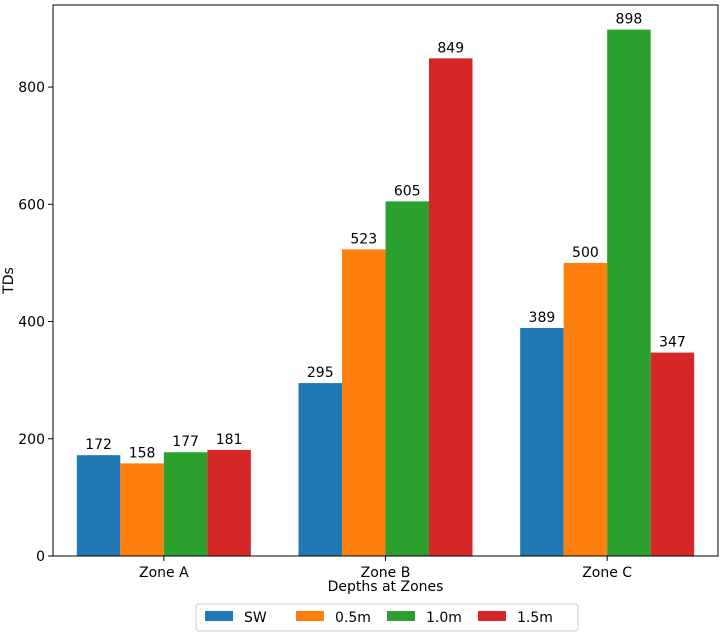 This screenshot has height=634, width=724. Describe the element at coordinates (31, 323) in the screenshot. I see `y-tick-label: 400` at that location.